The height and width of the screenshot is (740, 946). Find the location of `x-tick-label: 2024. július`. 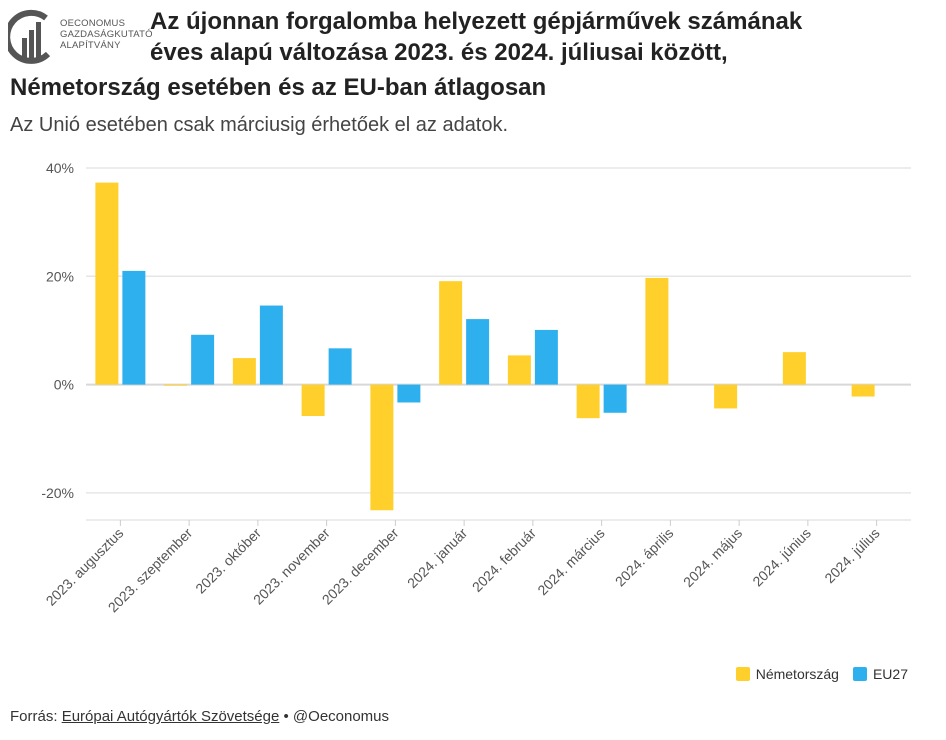

x-tick-label: 2024. július is located at coordinates (851, 555).